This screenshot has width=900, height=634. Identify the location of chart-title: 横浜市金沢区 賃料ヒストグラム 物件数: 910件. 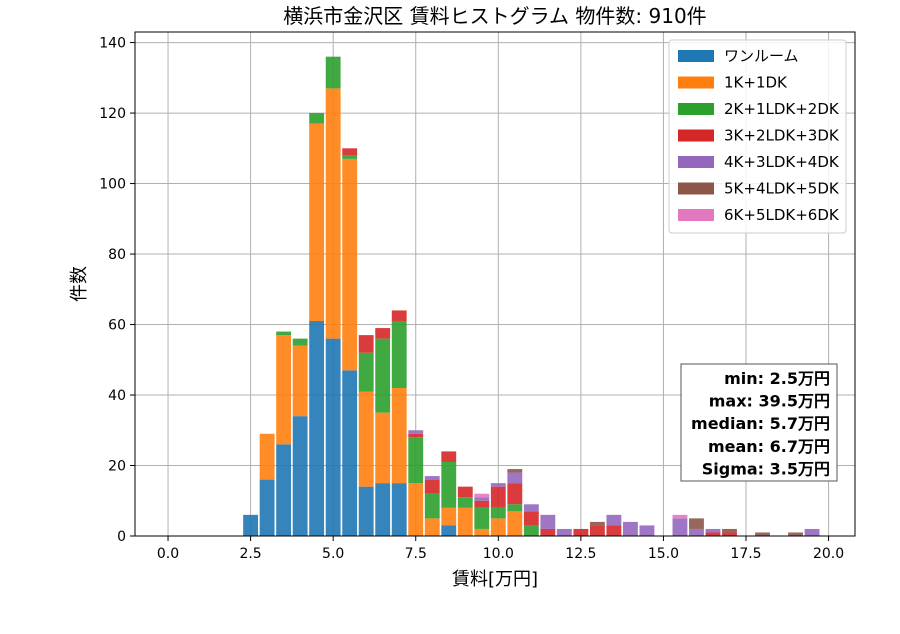
(494, 16).